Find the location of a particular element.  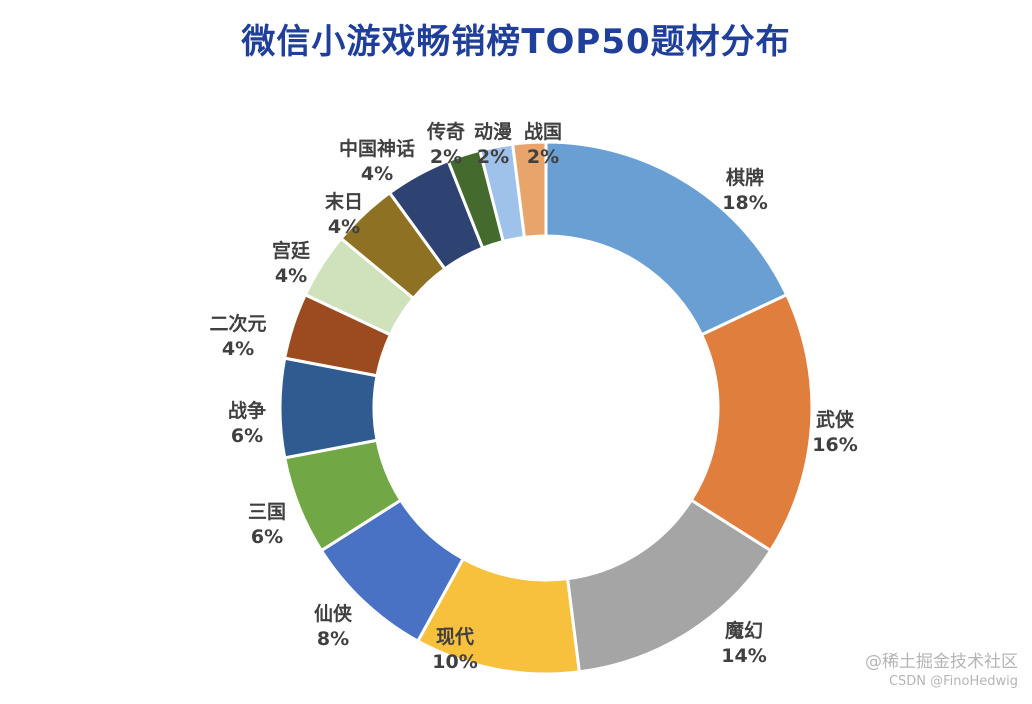

slice-category-label: 三国 is located at coordinates (267, 512).